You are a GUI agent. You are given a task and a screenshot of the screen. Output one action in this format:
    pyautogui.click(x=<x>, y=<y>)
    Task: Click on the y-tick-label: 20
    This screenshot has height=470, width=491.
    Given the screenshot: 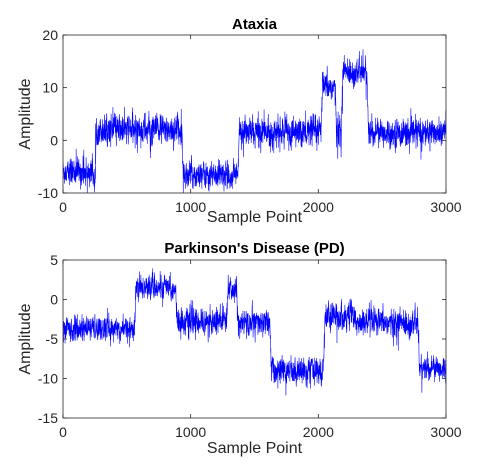 What is the action you would take?
    pyautogui.click(x=50, y=35)
    